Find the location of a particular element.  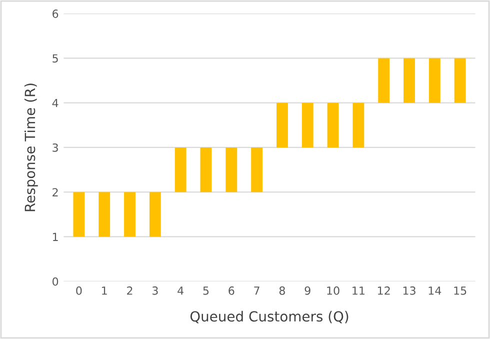

x-tick-label: 0 is located at coordinates (79, 290).